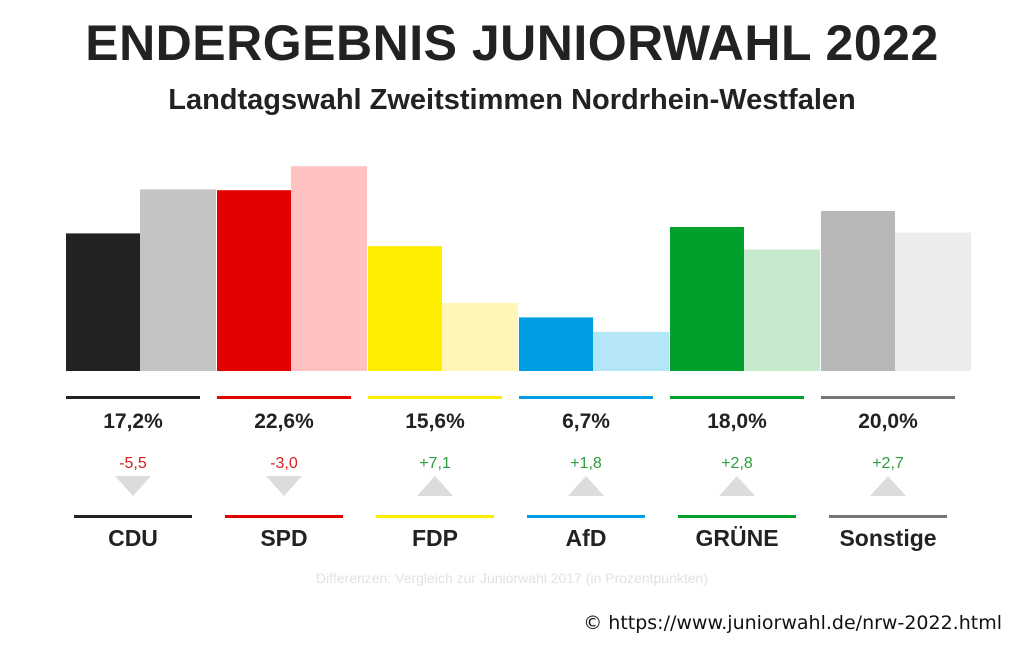 The image size is (1024, 653). What do you see at coordinates (435, 516) in the screenshot?
I see `divider-bottom-fdp` at bounding box center [435, 516].